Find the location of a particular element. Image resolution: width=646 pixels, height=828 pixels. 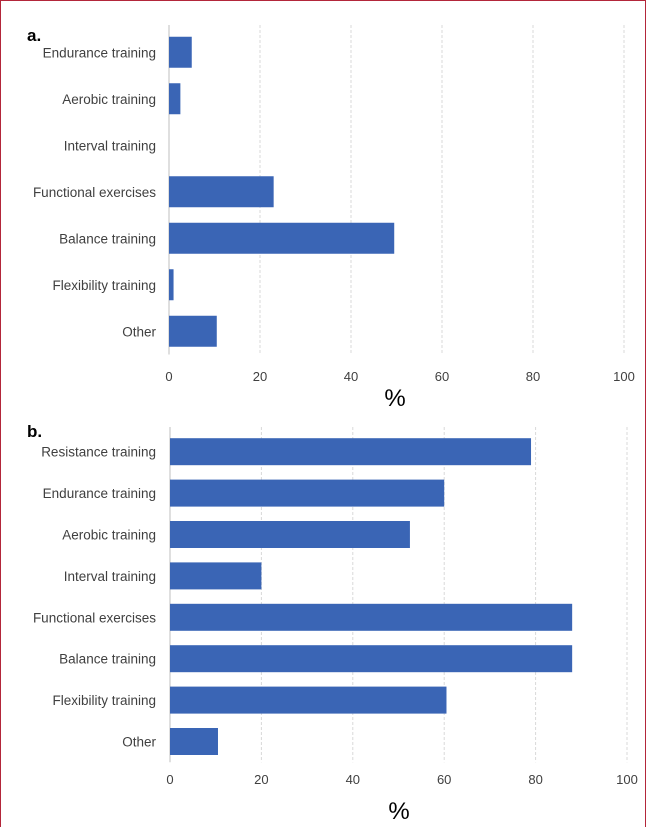

panel-b-category-label: Flexibility training is located at coordinates (104, 700).